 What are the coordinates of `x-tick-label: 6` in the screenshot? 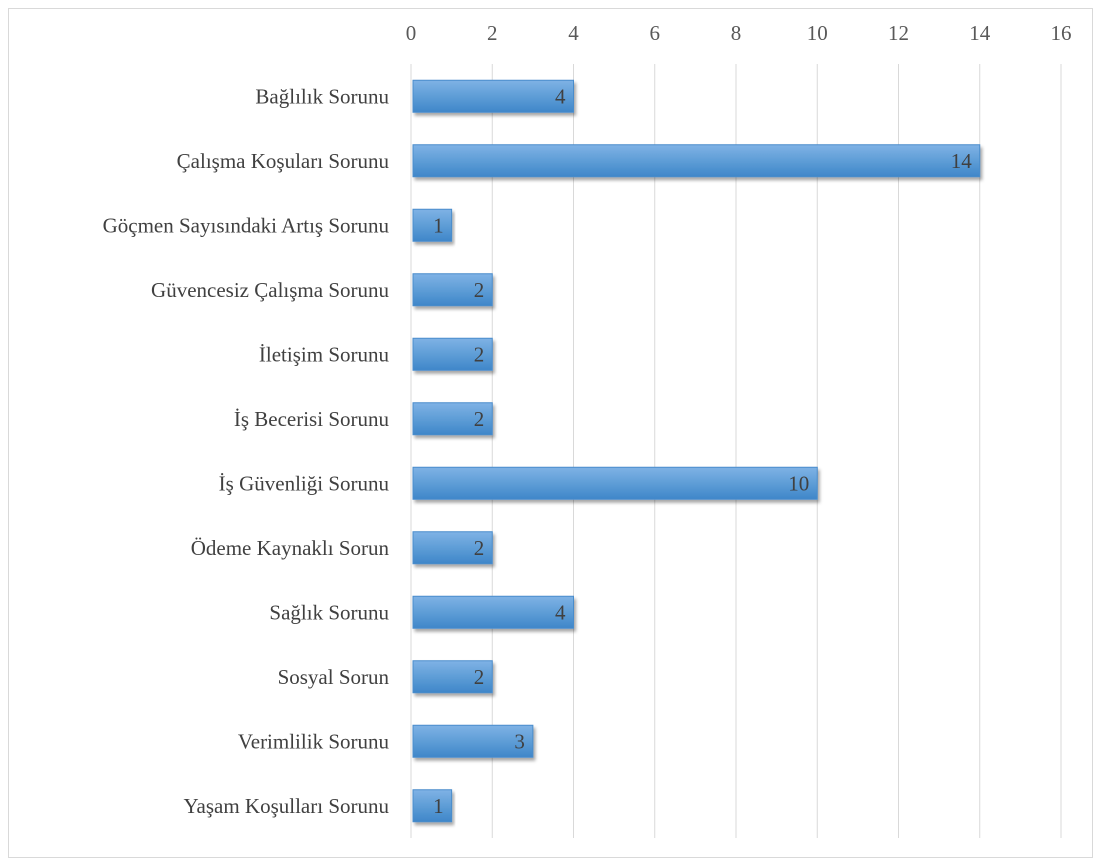 It's located at (655, 33).